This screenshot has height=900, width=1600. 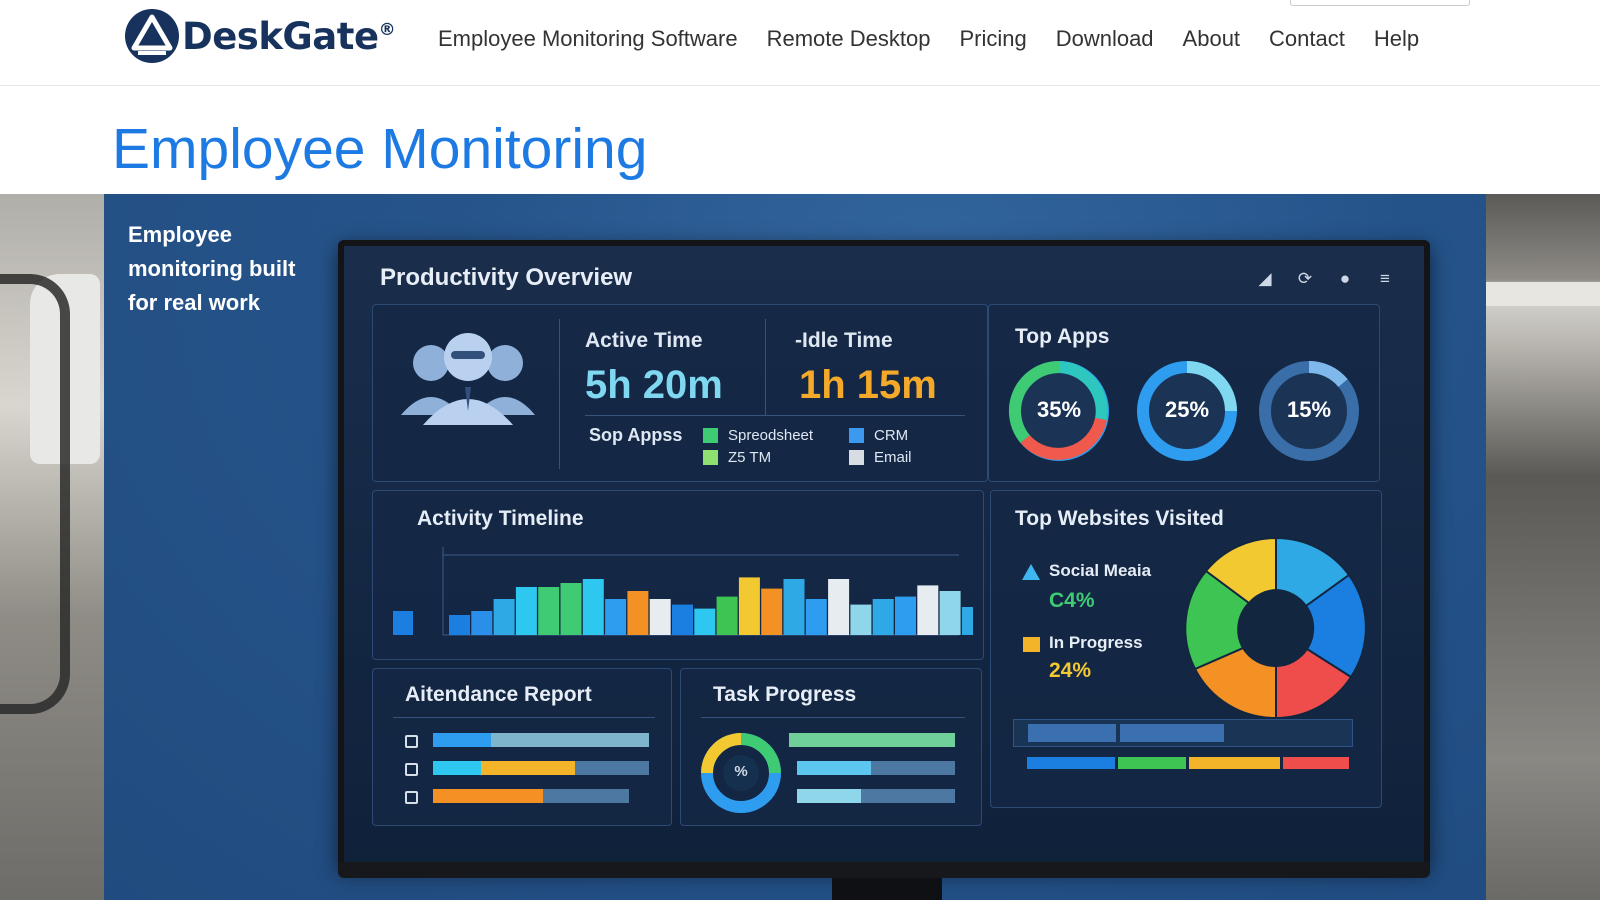 I want to click on team-icon, so click(x=468, y=379).